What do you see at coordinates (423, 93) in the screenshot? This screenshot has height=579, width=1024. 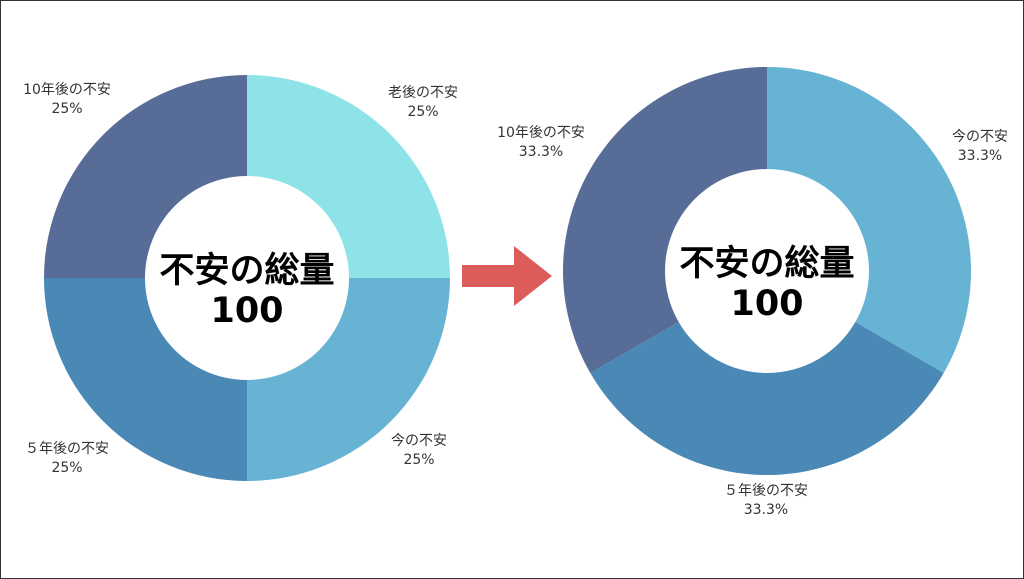 I see `slice-label: 老後の不安` at bounding box center [423, 93].